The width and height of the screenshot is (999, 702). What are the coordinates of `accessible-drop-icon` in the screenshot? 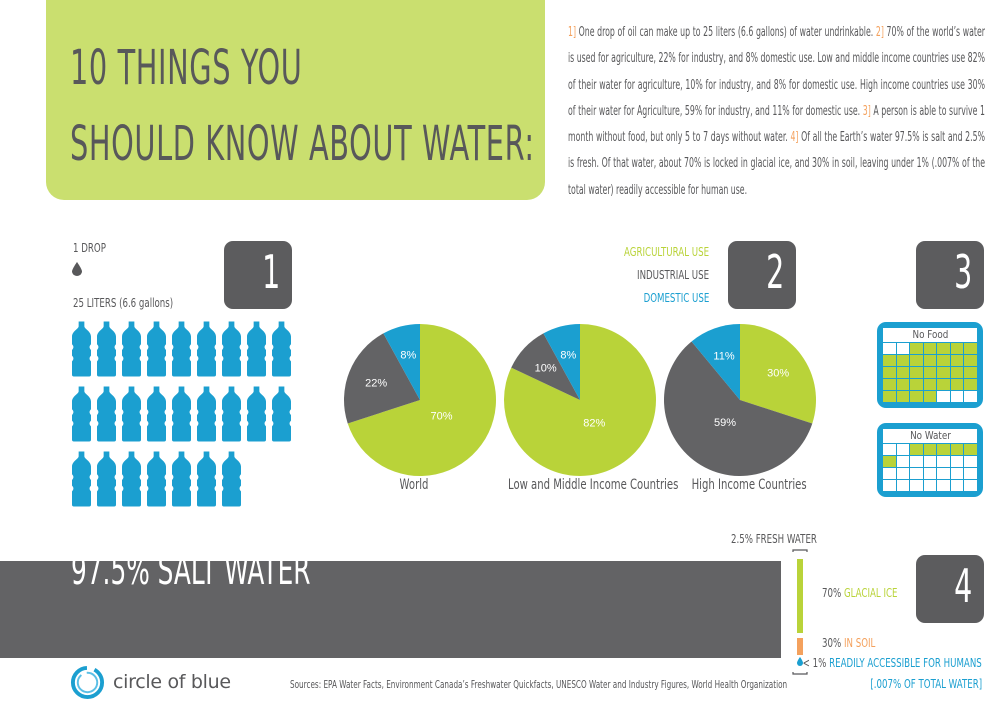 It's located at (800, 661).